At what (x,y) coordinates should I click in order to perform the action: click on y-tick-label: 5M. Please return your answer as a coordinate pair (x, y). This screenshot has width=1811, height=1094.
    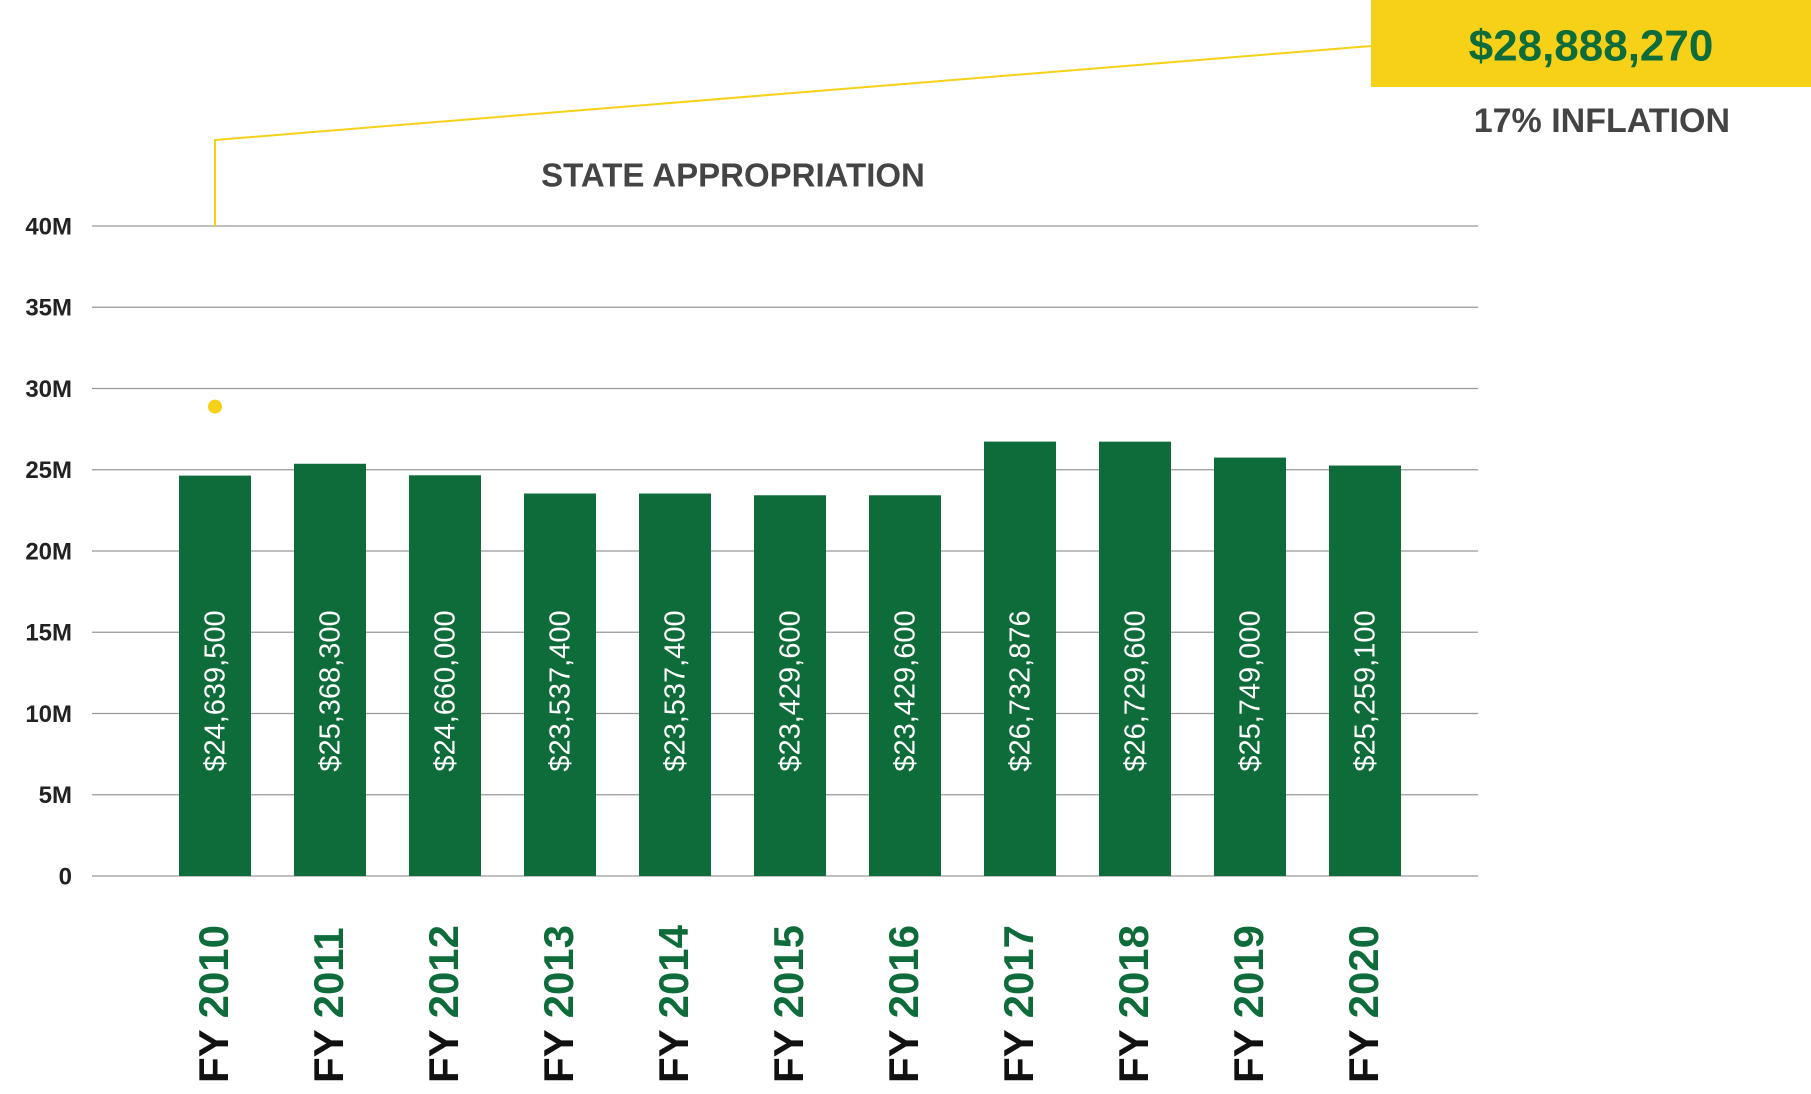
    Looking at the image, I should click on (55, 795).